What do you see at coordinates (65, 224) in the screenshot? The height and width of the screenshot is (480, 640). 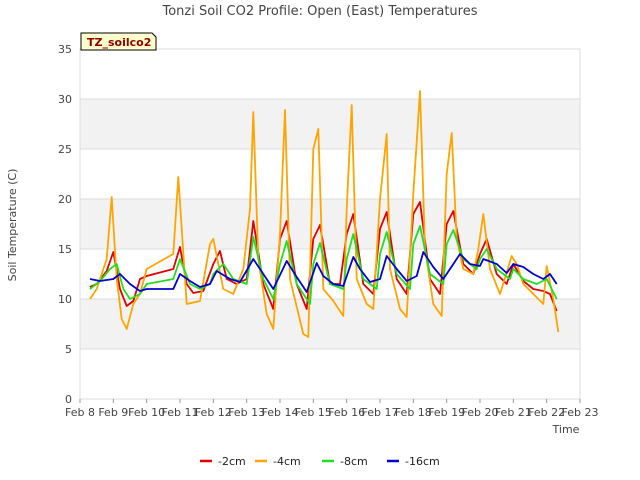 I see `y-axis: 0 5 10 15 20 25 30 35` at bounding box center [65, 224].